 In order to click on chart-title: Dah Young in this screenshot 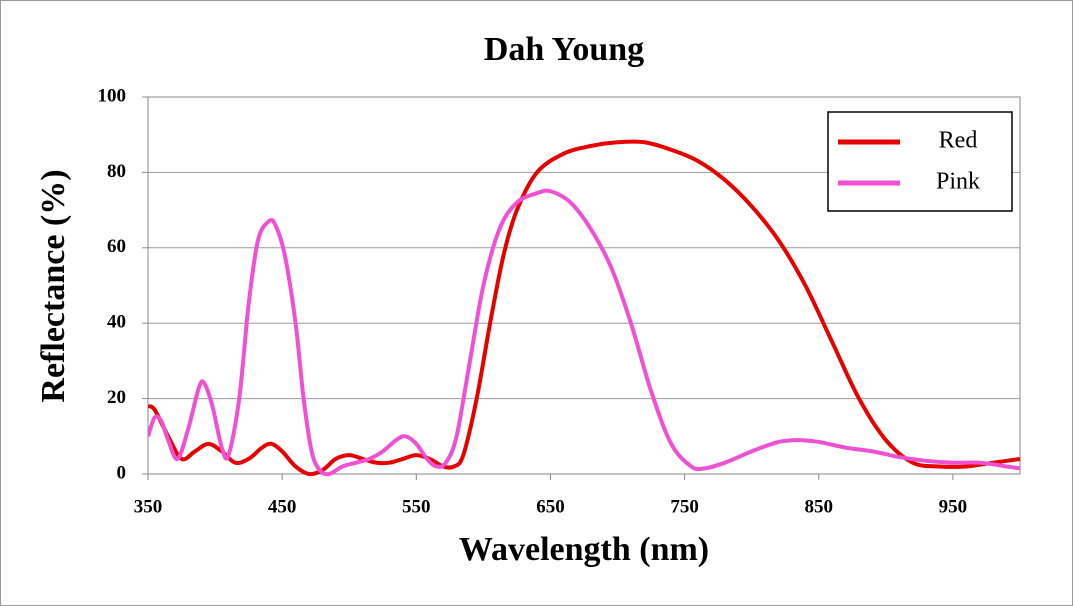, I will do `click(564, 49)`.